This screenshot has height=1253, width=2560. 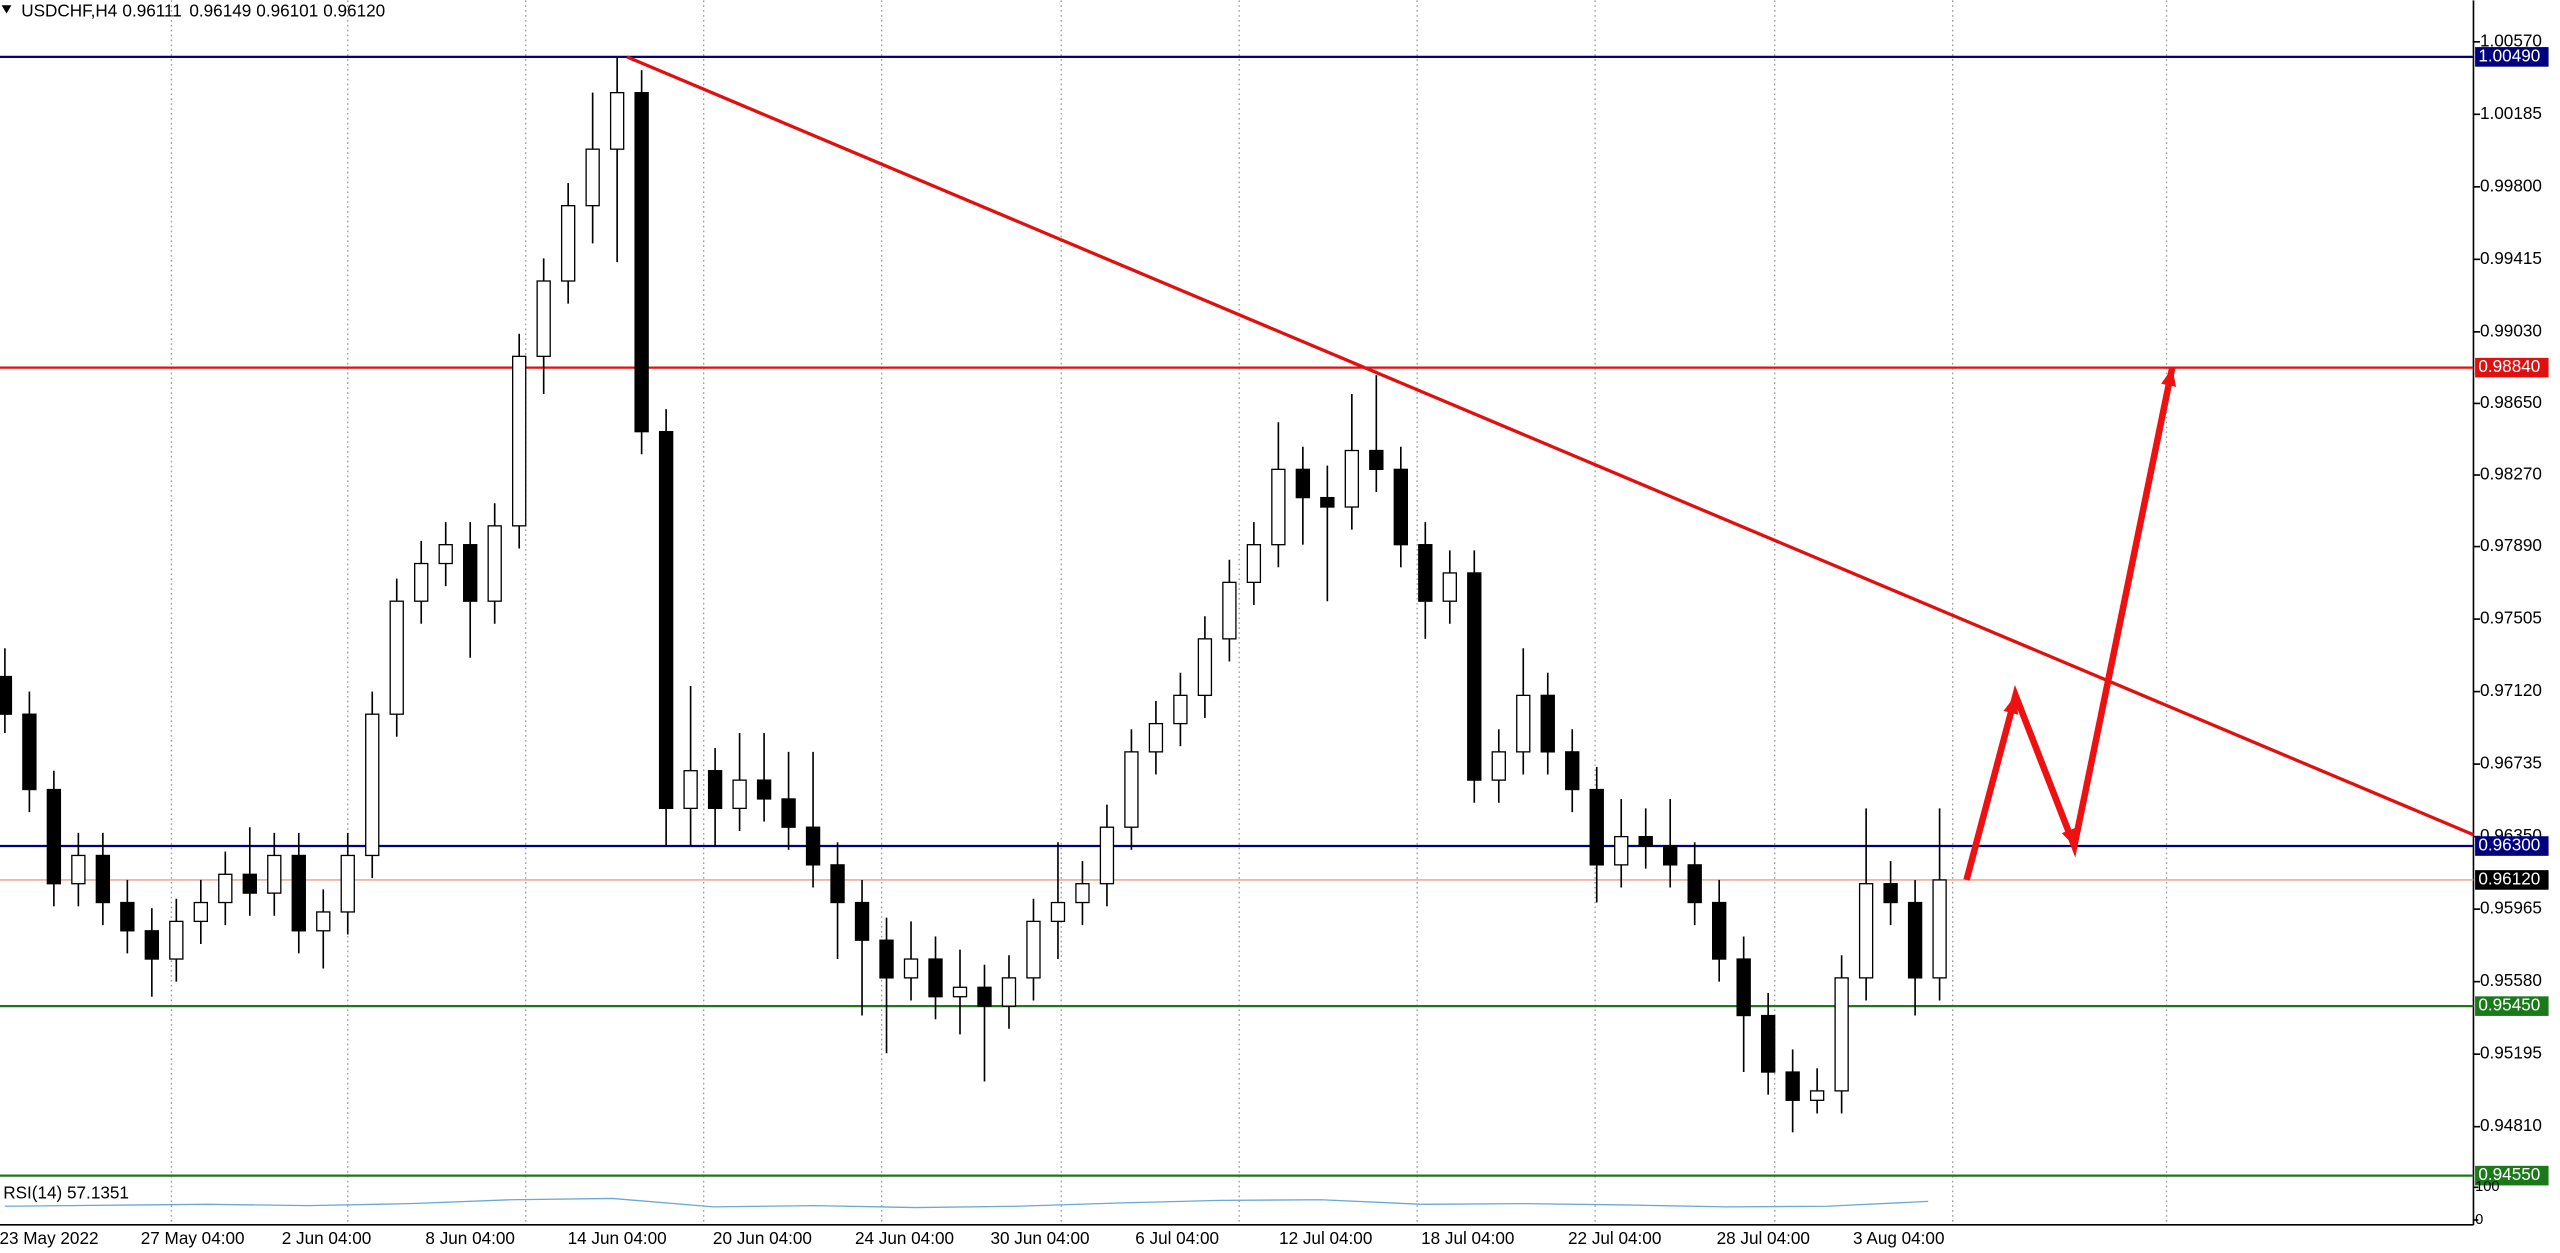 I want to click on x-tick-label: 28 Jul 04:00, so click(x=1763, y=1238).